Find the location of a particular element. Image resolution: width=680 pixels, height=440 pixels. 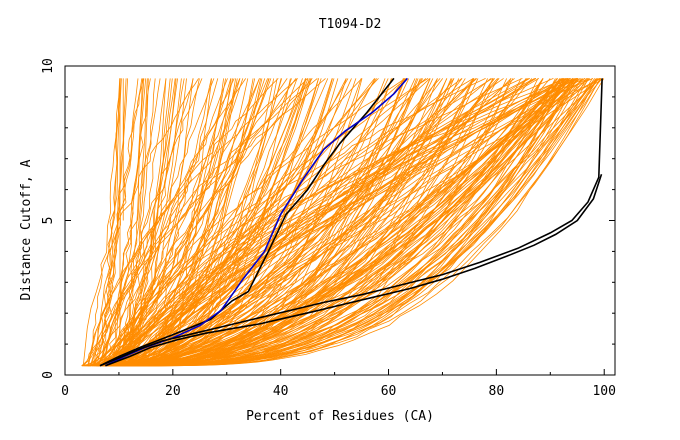

x-tick-label-20: 20 is located at coordinates (173, 391).